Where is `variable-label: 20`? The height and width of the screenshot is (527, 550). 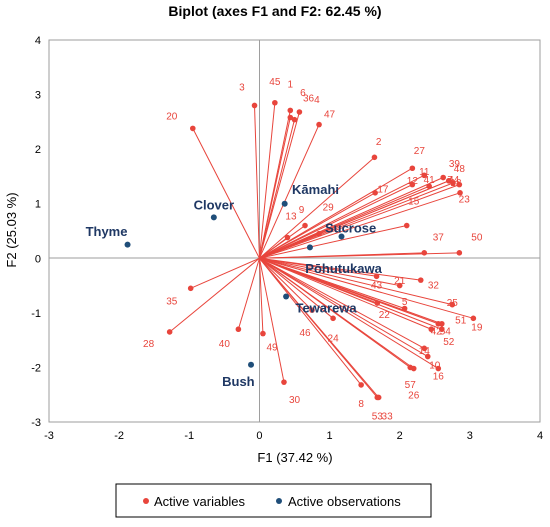 variable-label: 20 is located at coordinates (172, 116).